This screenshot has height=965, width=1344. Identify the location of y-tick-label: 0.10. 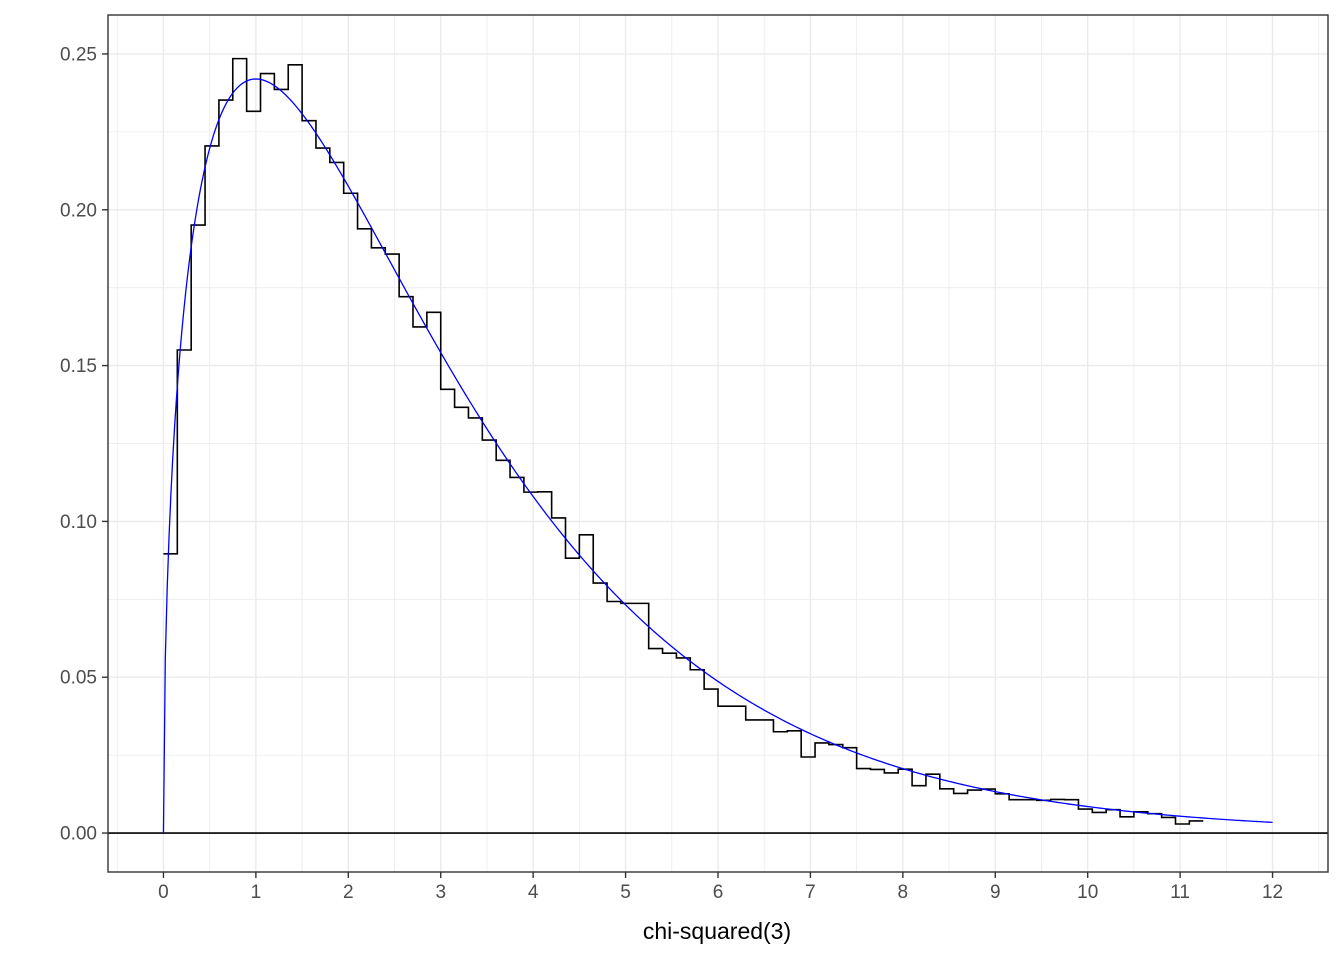
(78, 522).